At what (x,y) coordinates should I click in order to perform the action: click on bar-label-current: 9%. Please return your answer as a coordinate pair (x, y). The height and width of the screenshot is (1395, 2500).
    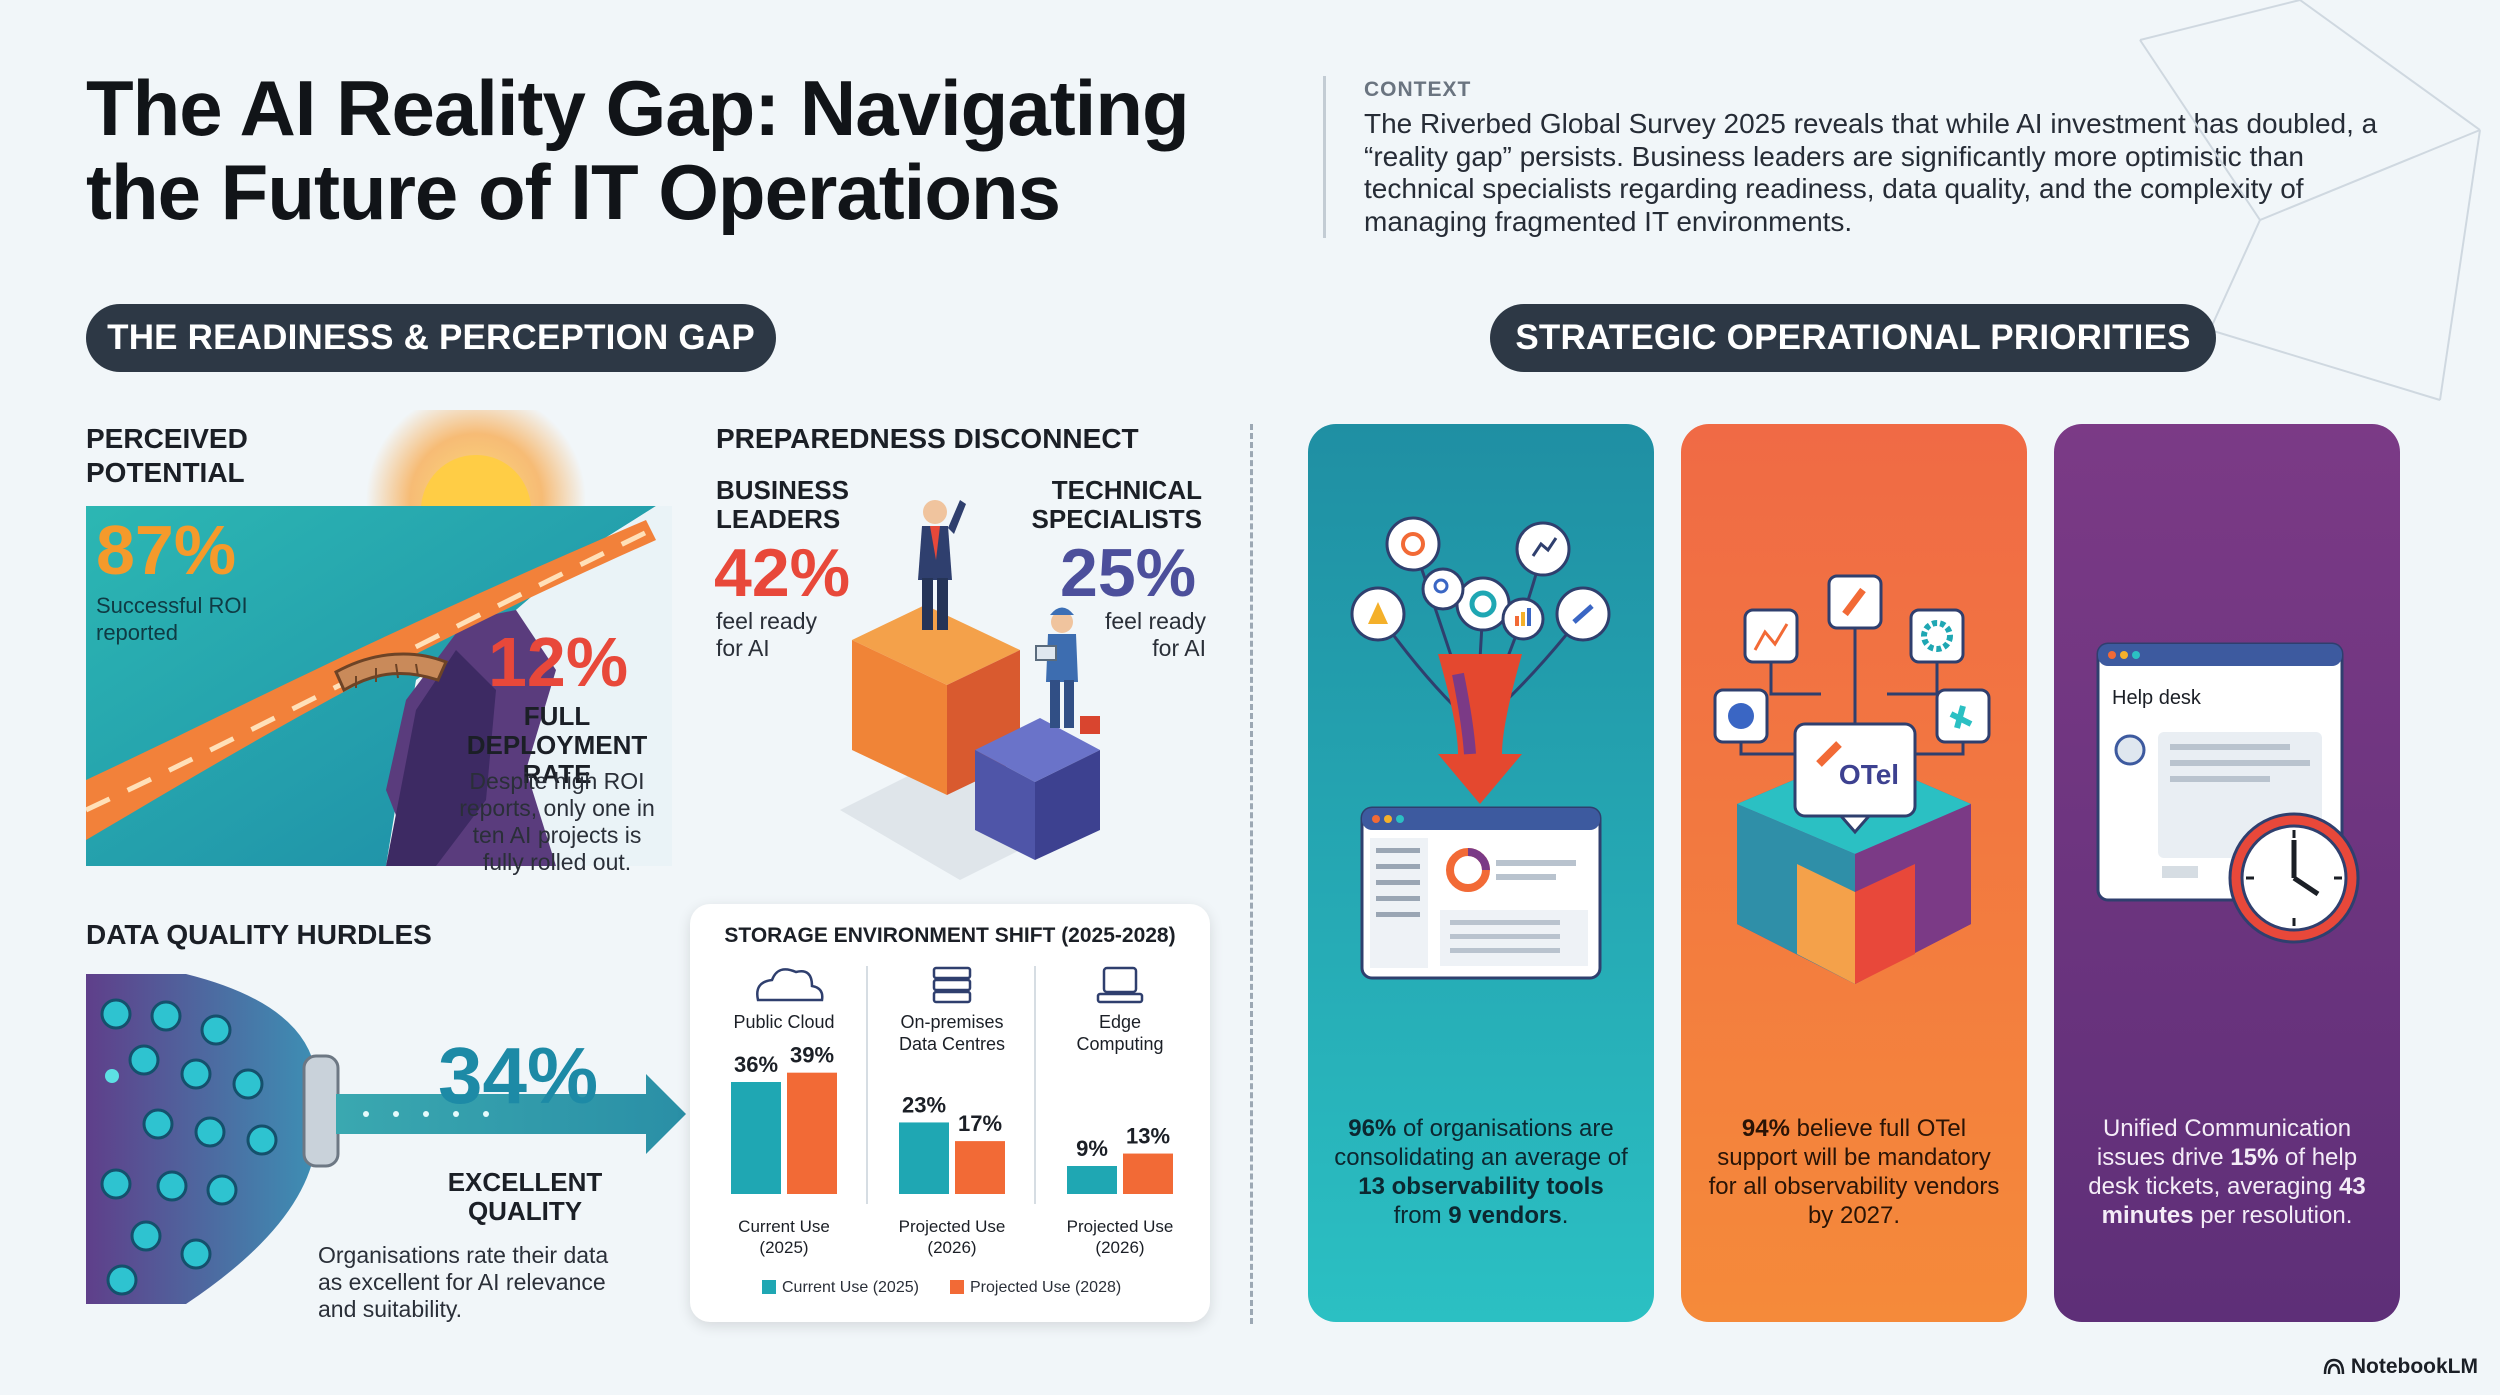
    Looking at the image, I should click on (1092, 1148).